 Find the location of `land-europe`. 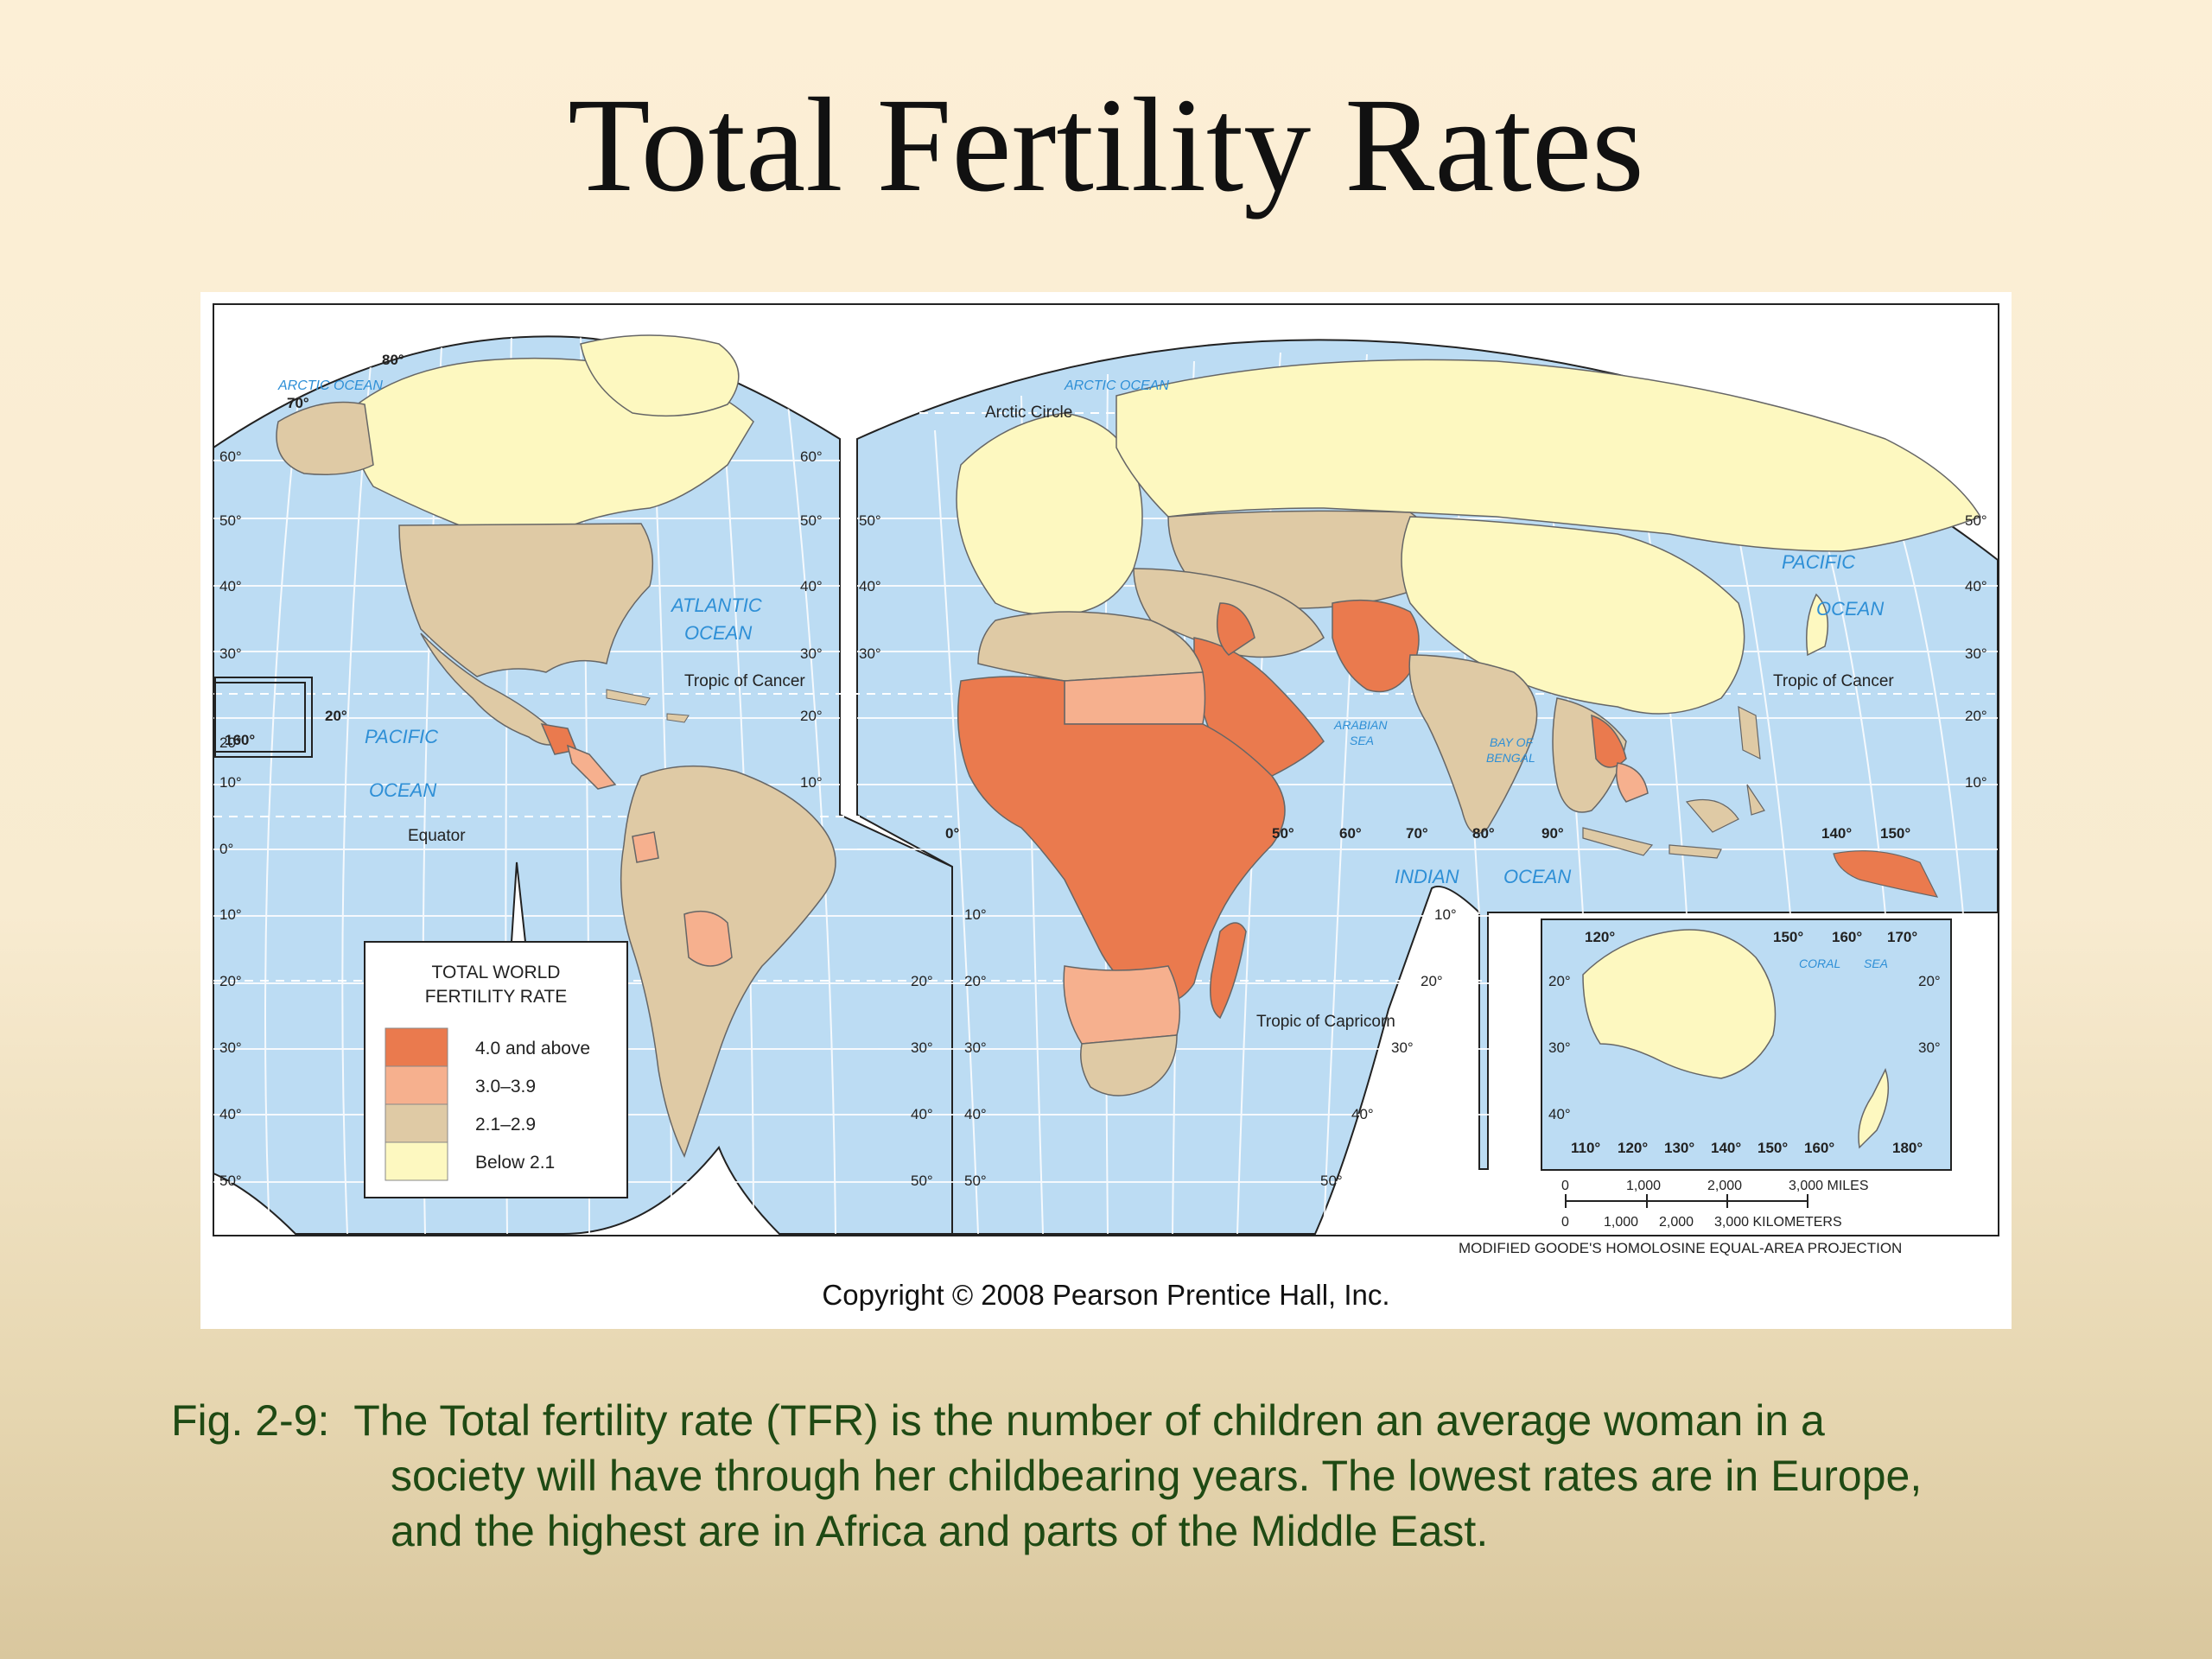

land-europe is located at coordinates (1049, 514).